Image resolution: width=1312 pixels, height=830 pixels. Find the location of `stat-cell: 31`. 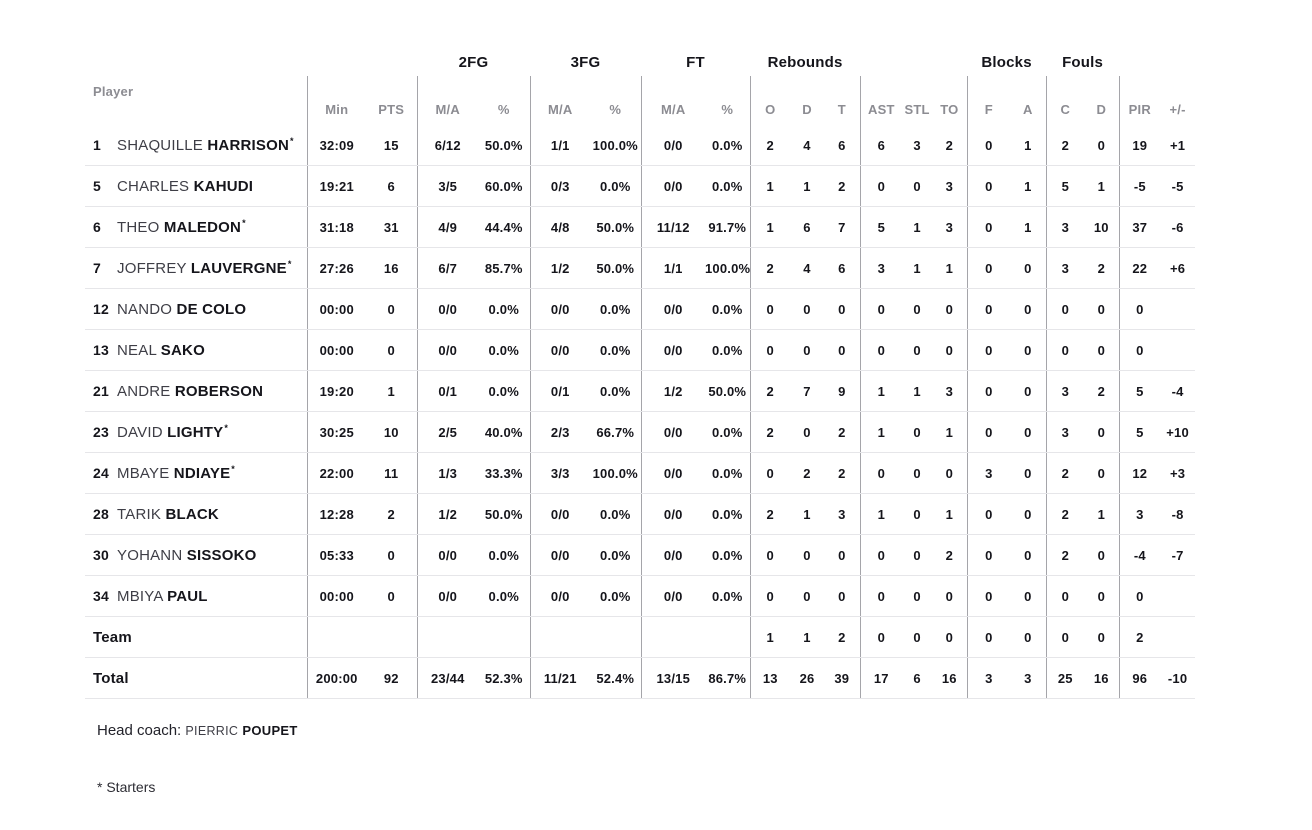

stat-cell: 31 is located at coordinates (391, 227).